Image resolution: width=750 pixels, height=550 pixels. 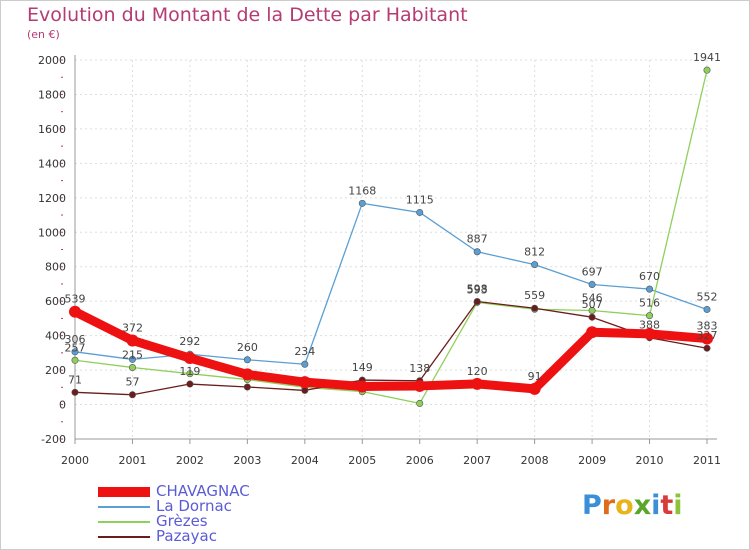 What do you see at coordinates (707, 460) in the screenshot?
I see `x-tick-label: 2011` at bounding box center [707, 460].